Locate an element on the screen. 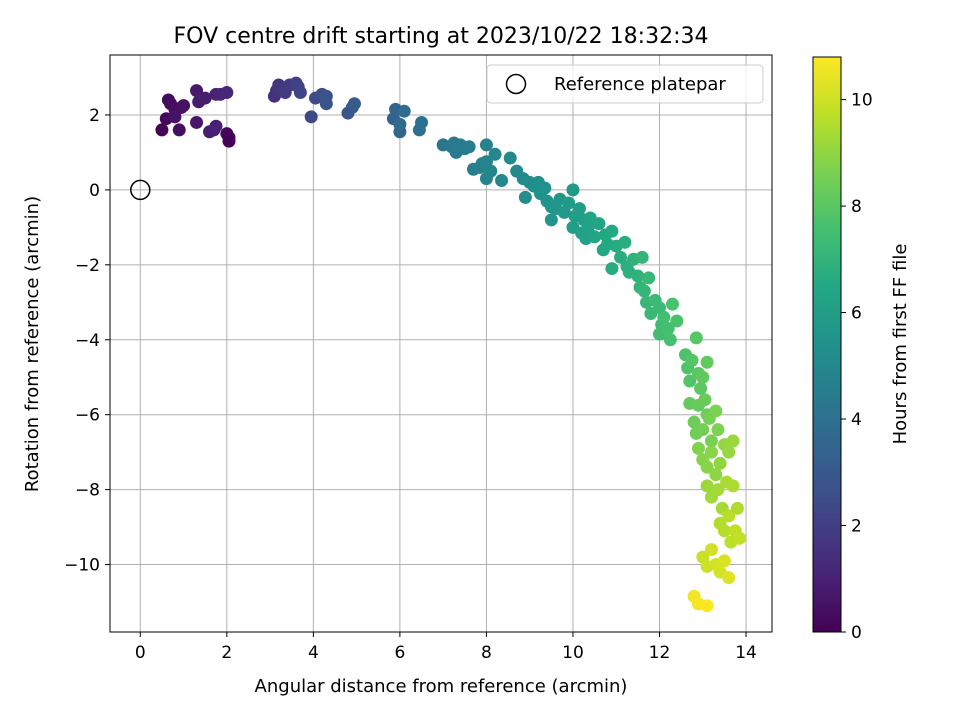 This screenshot has height=724, width=960. x-tick-label: 10 is located at coordinates (573, 653).